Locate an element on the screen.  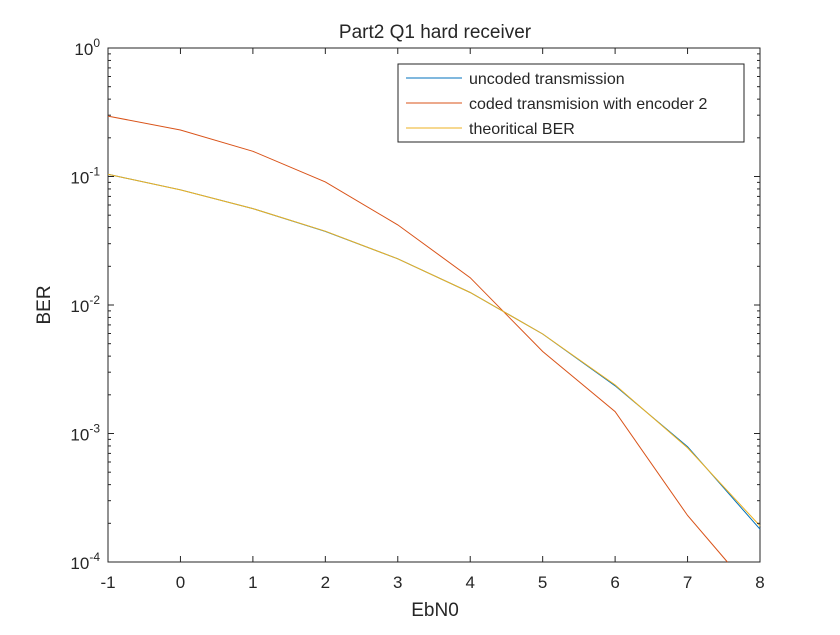
x-tick-label: -1 is located at coordinates (107, 582).